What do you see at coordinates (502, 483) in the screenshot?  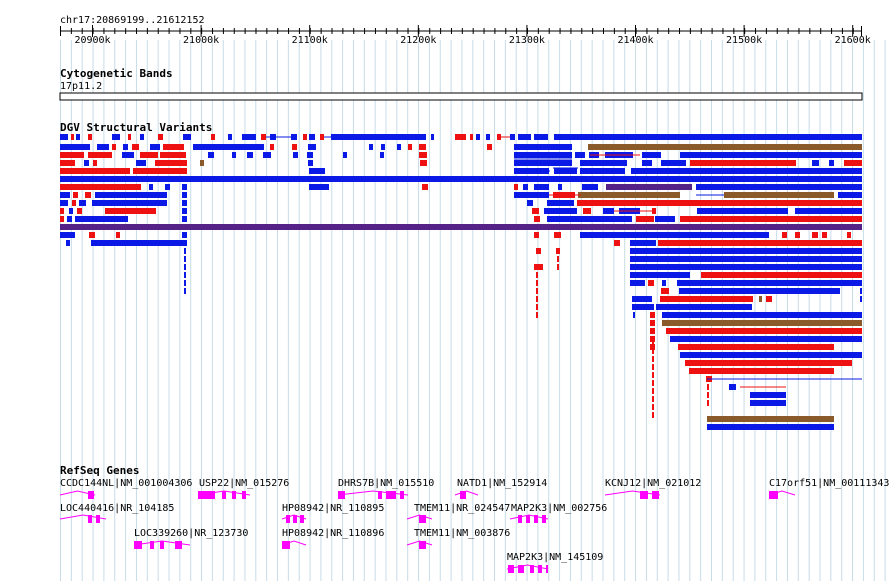 I see `gene-label: NATD1|NM_152914` at bounding box center [502, 483].